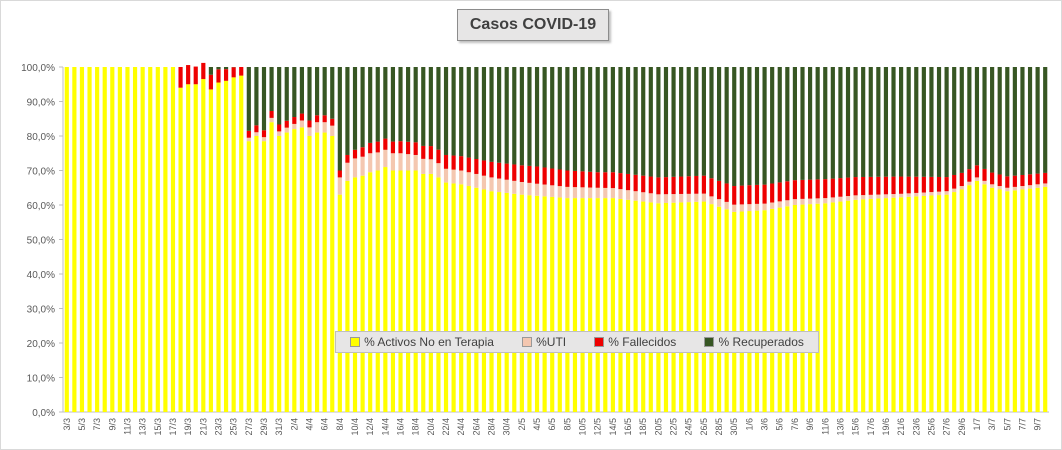 The width and height of the screenshot is (1062, 450). What do you see at coordinates (709, 342) in the screenshot?
I see `legend-swatch-recuperados` at bounding box center [709, 342].